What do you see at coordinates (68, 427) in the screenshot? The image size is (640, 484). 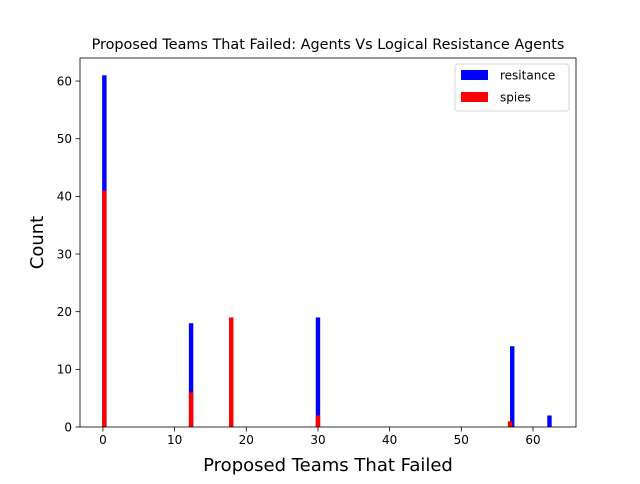 I see `y-tick-label-0: 0` at bounding box center [68, 427].